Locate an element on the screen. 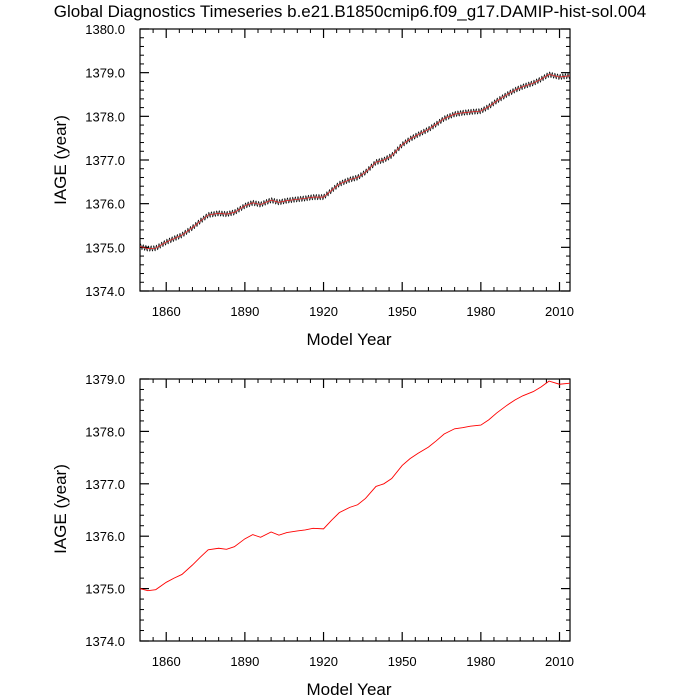  bottom-x-axis-title: Model Year is located at coordinates (348, 689).